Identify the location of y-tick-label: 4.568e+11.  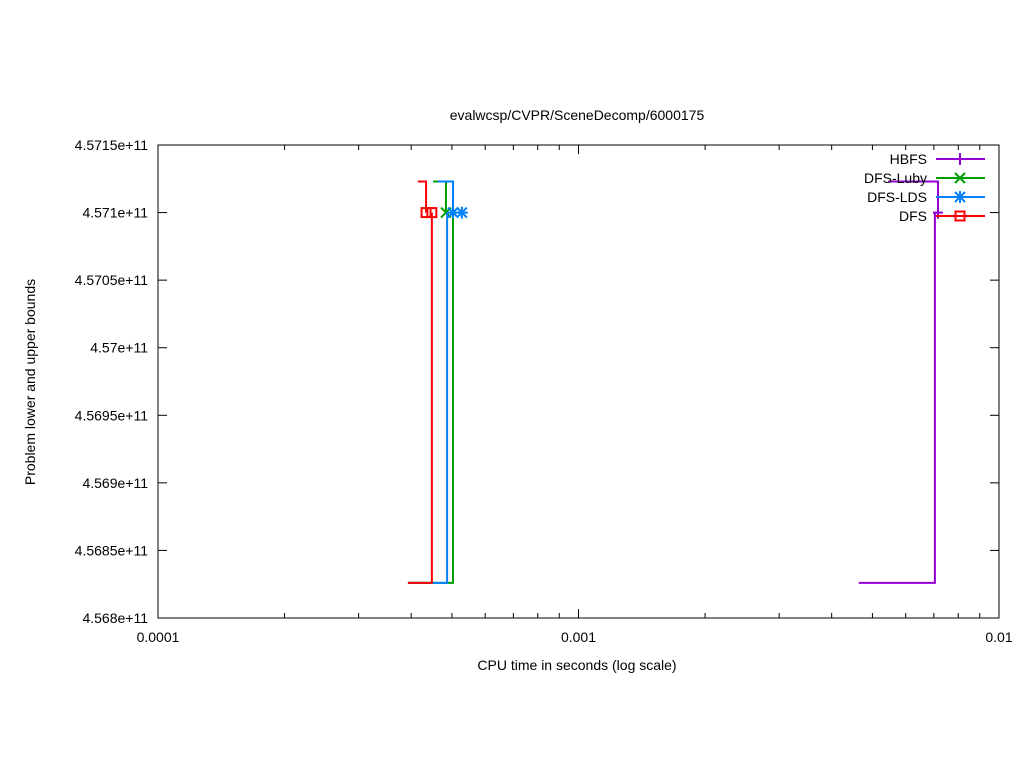
(115, 618).